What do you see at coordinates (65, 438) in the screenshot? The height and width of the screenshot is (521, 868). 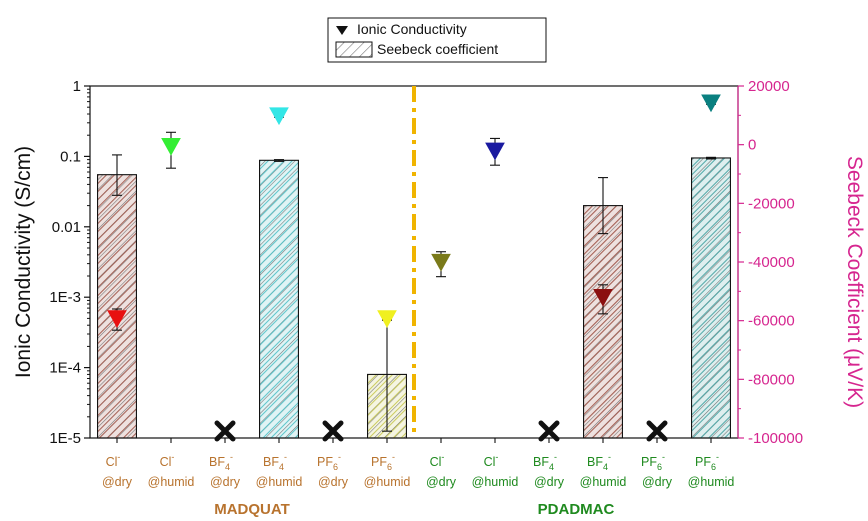 I see `left-axis-tick-label: 1E-5` at bounding box center [65, 438].